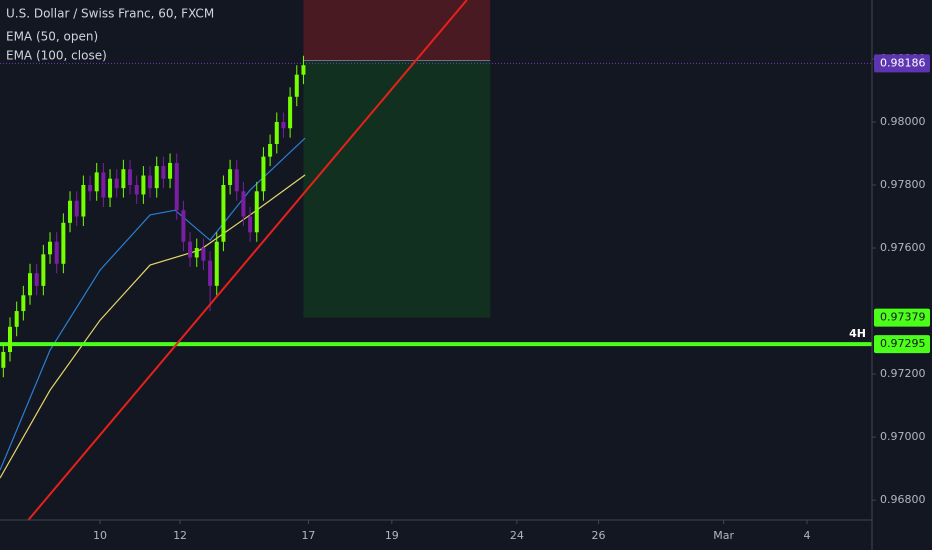 This screenshot has height=550, width=932. Describe the element at coordinates (857, 333) in the screenshot. I see `level-label: 4H` at that location.